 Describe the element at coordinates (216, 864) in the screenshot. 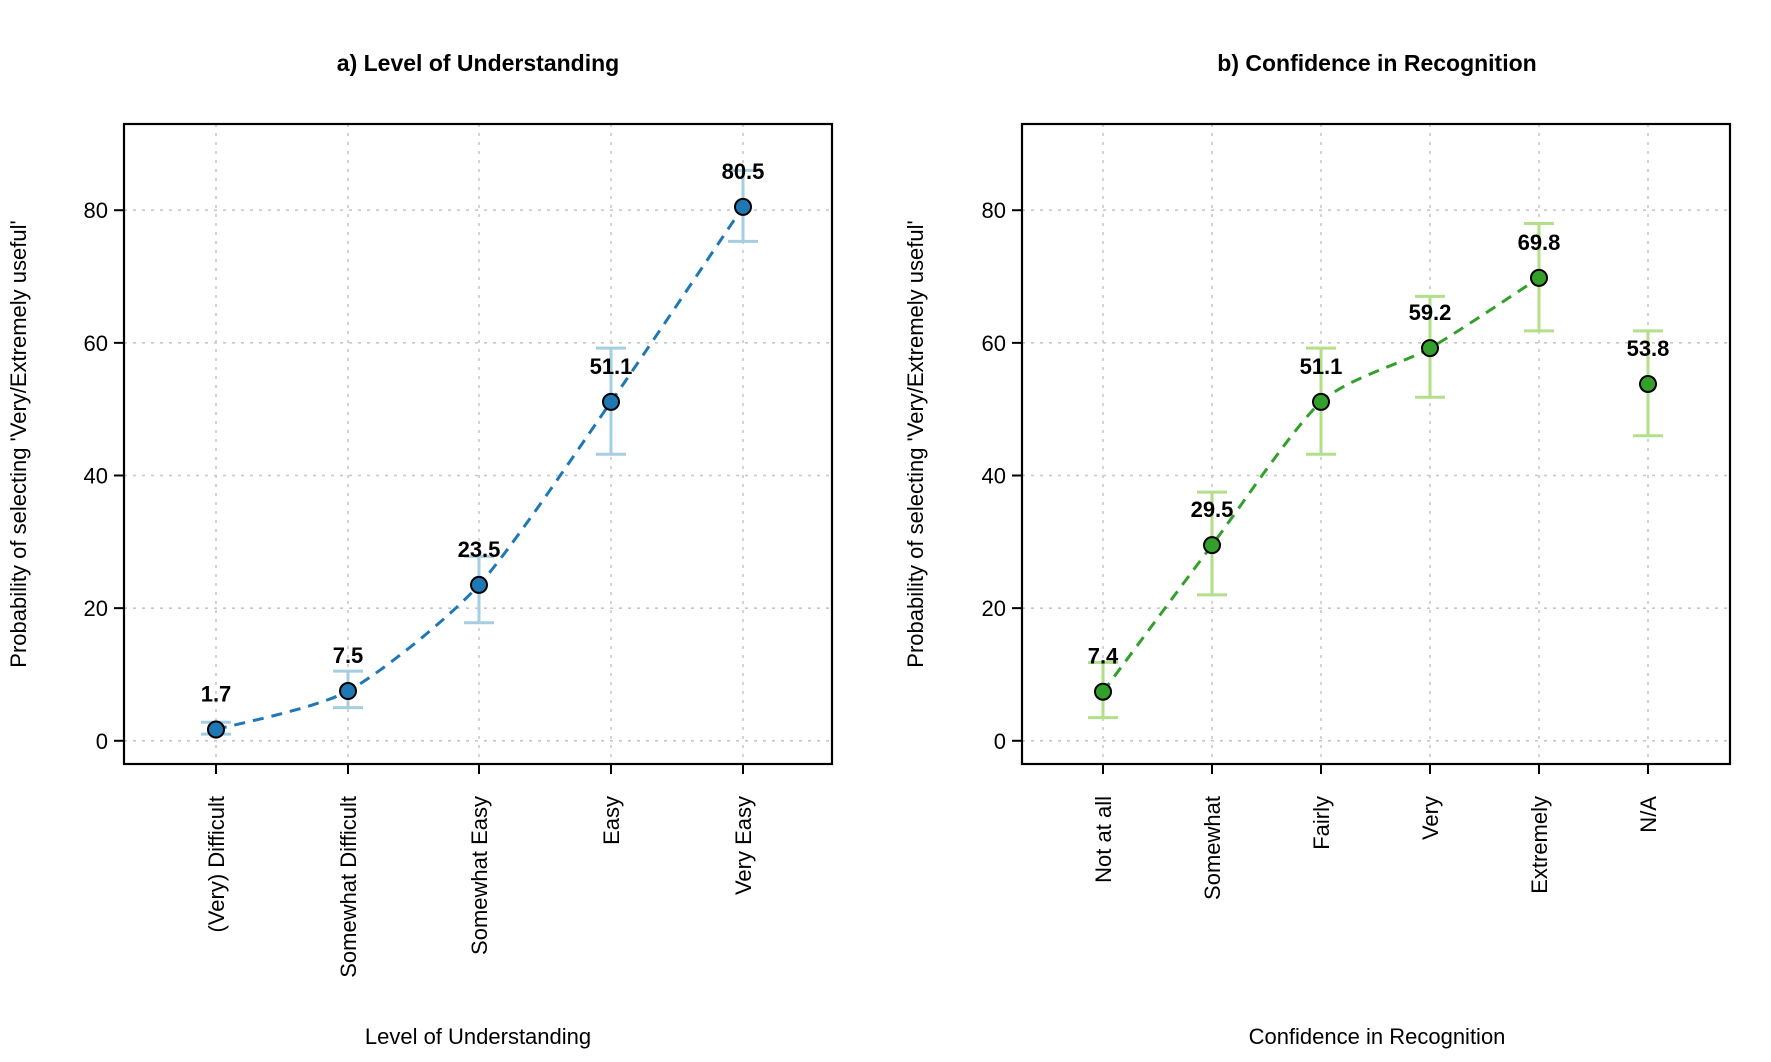

I see `x-tick-label: (Very) Difficult` at that location.